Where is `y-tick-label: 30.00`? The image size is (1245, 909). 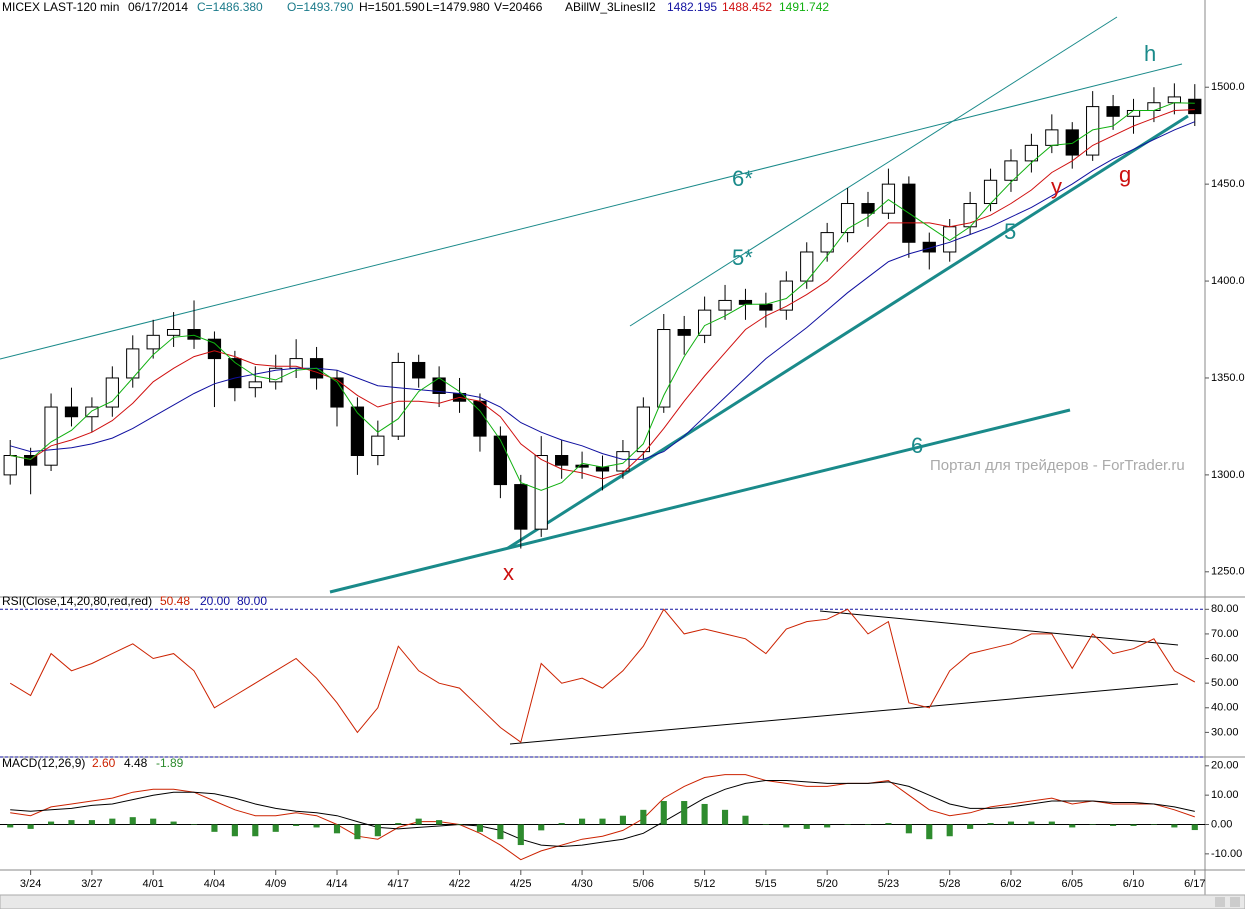 y-tick-label: 30.00 is located at coordinates (1225, 732).